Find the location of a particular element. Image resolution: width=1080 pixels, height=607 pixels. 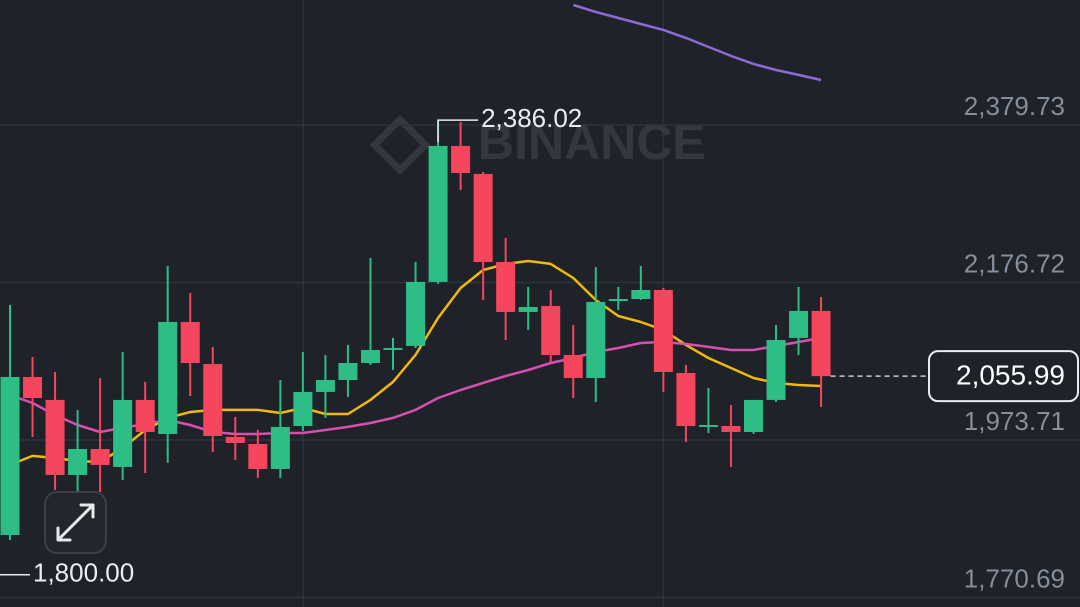

last-price-label: 2,055.99 is located at coordinates (1010, 375).